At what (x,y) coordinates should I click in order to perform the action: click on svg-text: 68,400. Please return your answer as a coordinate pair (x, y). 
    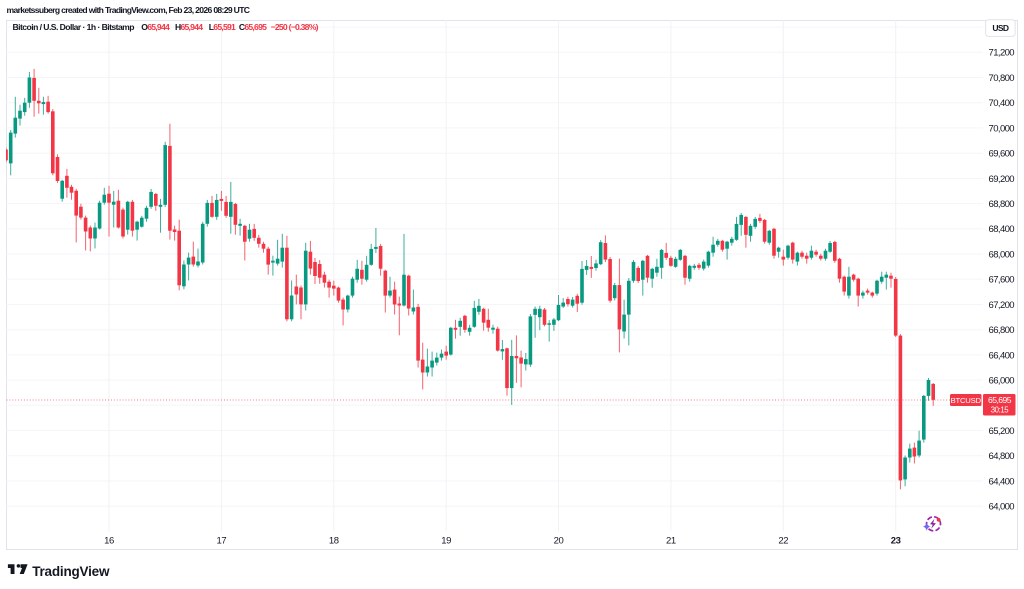
    Looking at the image, I should click on (1002, 229).